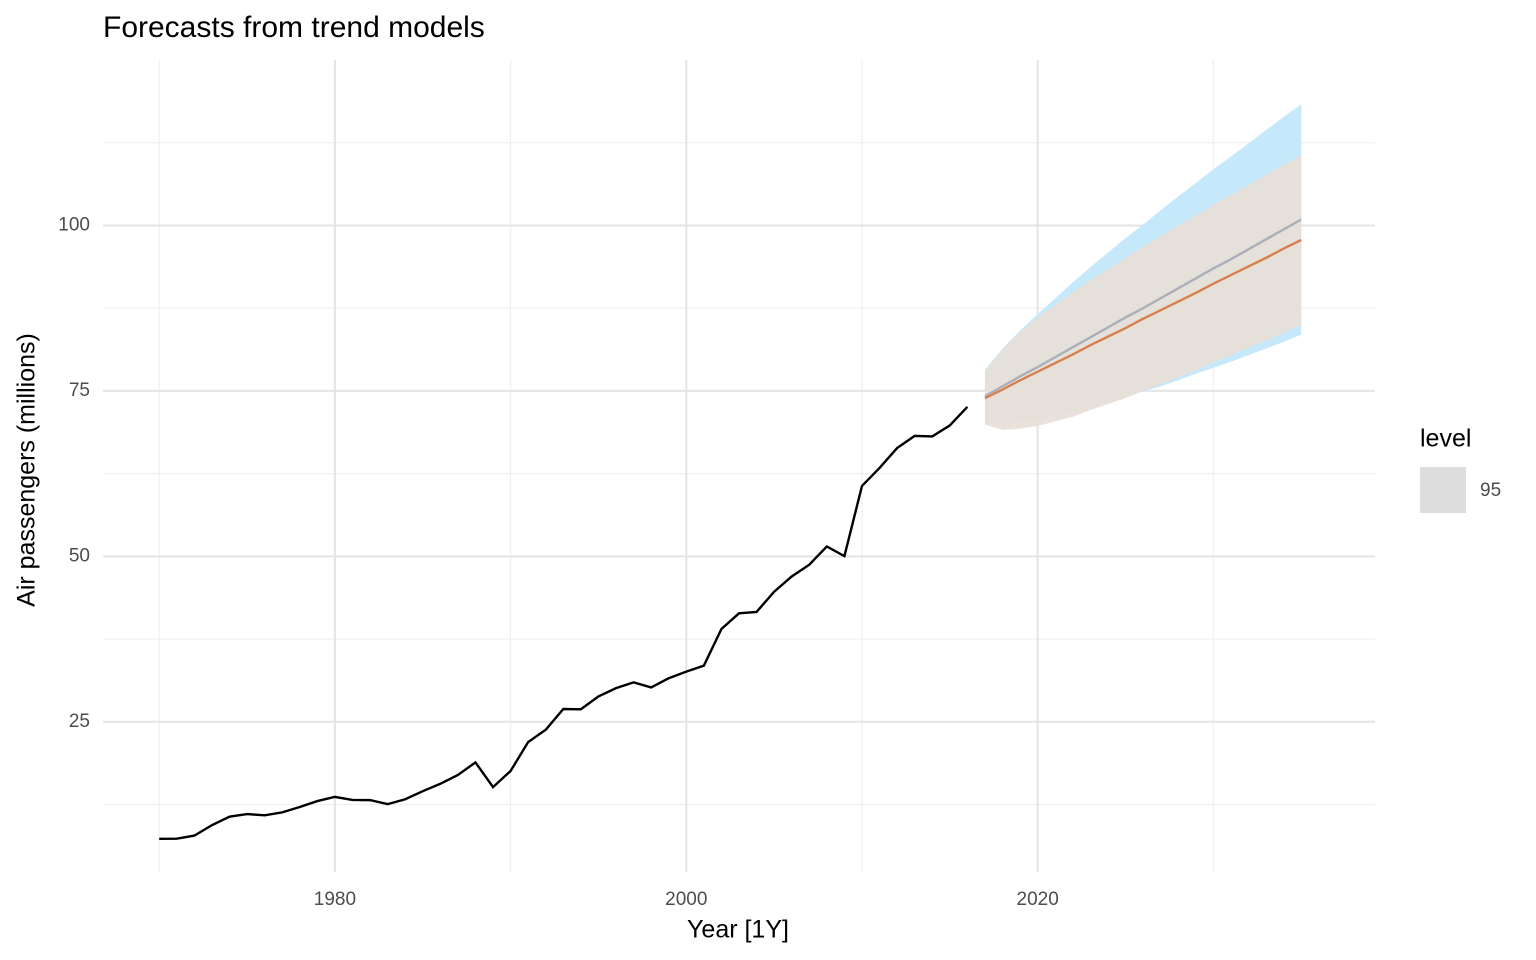 The width and height of the screenshot is (1536, 960). What do you see at coordinates (294, 27) in the screenshot?
I see `chart-title: Forecasts from trend models` at bounding box center [294, 27].